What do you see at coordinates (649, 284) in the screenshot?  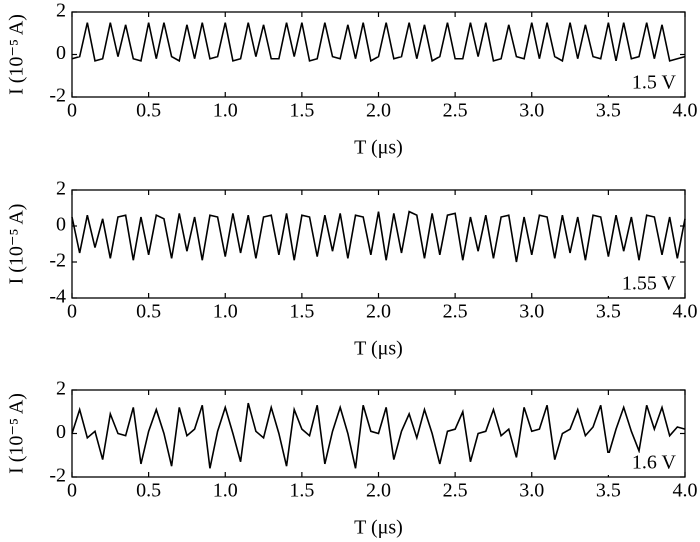 I see `voltage-annotation: 1.55 V` at bounding box center [649, 284].